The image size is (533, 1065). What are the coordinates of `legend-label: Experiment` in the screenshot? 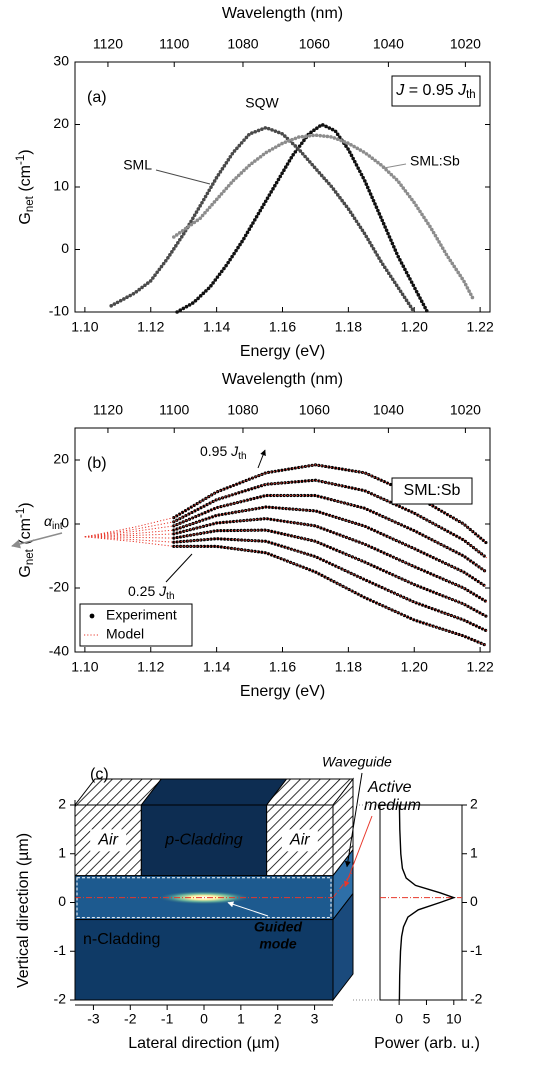 It's located at (141, 615).